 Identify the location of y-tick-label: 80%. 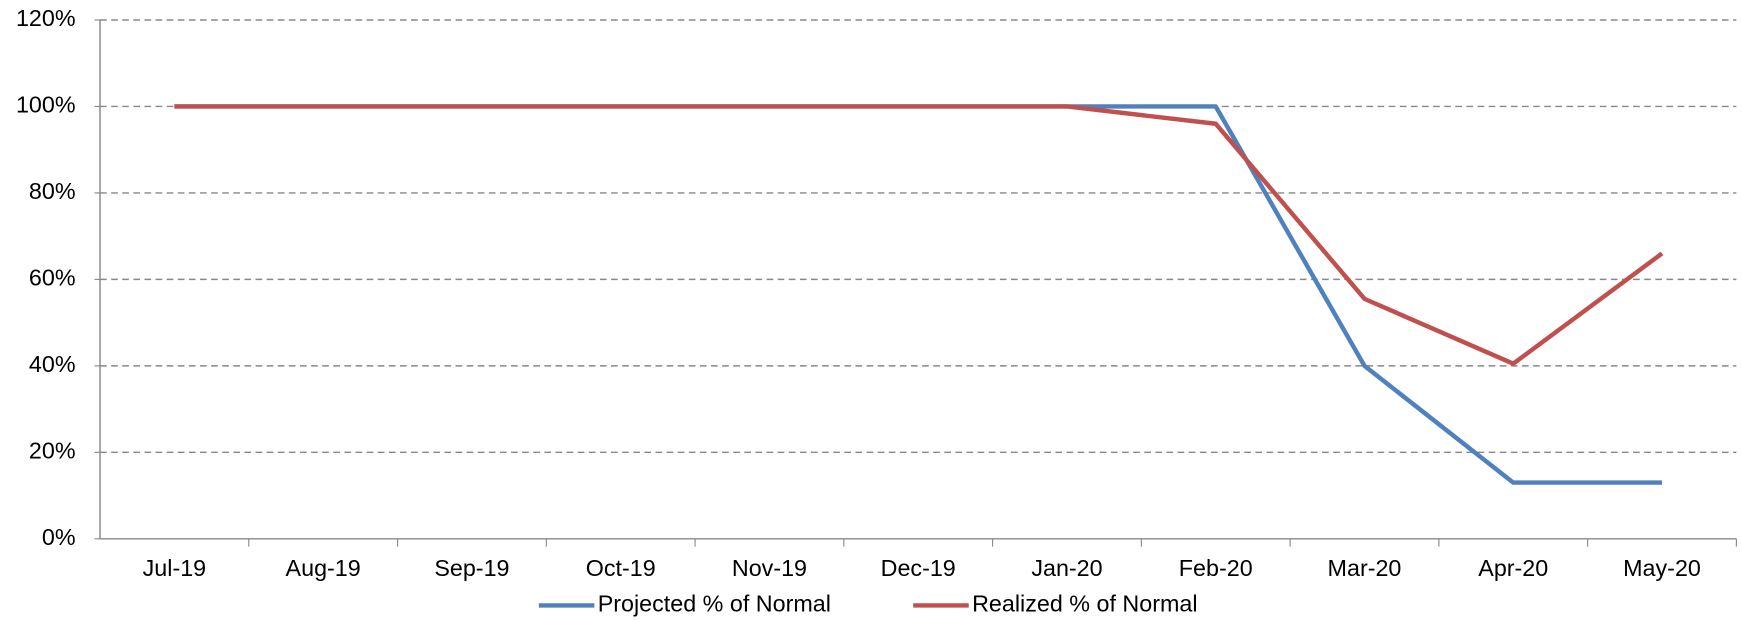
(52, 191).